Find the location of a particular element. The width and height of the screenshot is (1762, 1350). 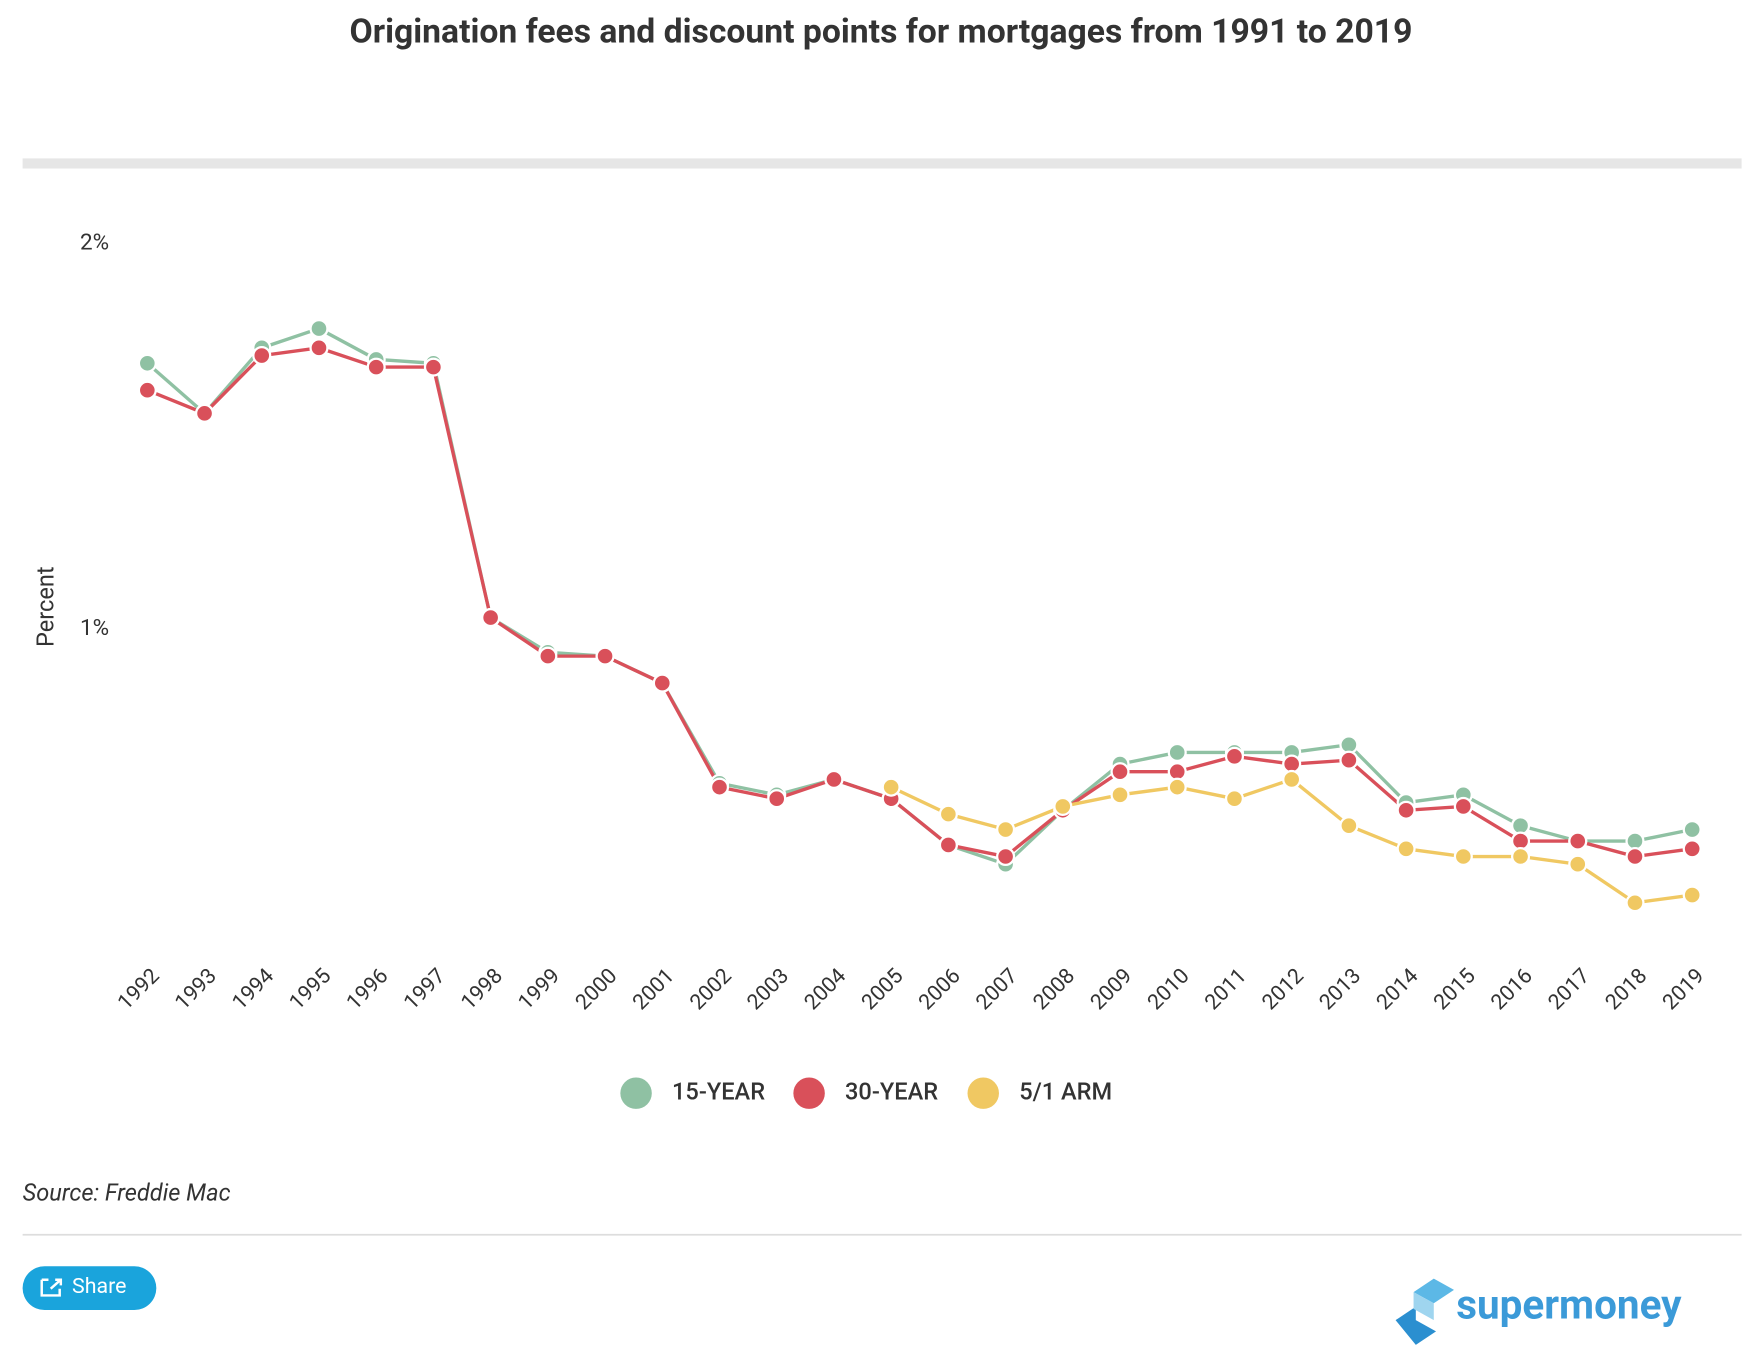

share-button: Share is located at coordinates (89, 1288).